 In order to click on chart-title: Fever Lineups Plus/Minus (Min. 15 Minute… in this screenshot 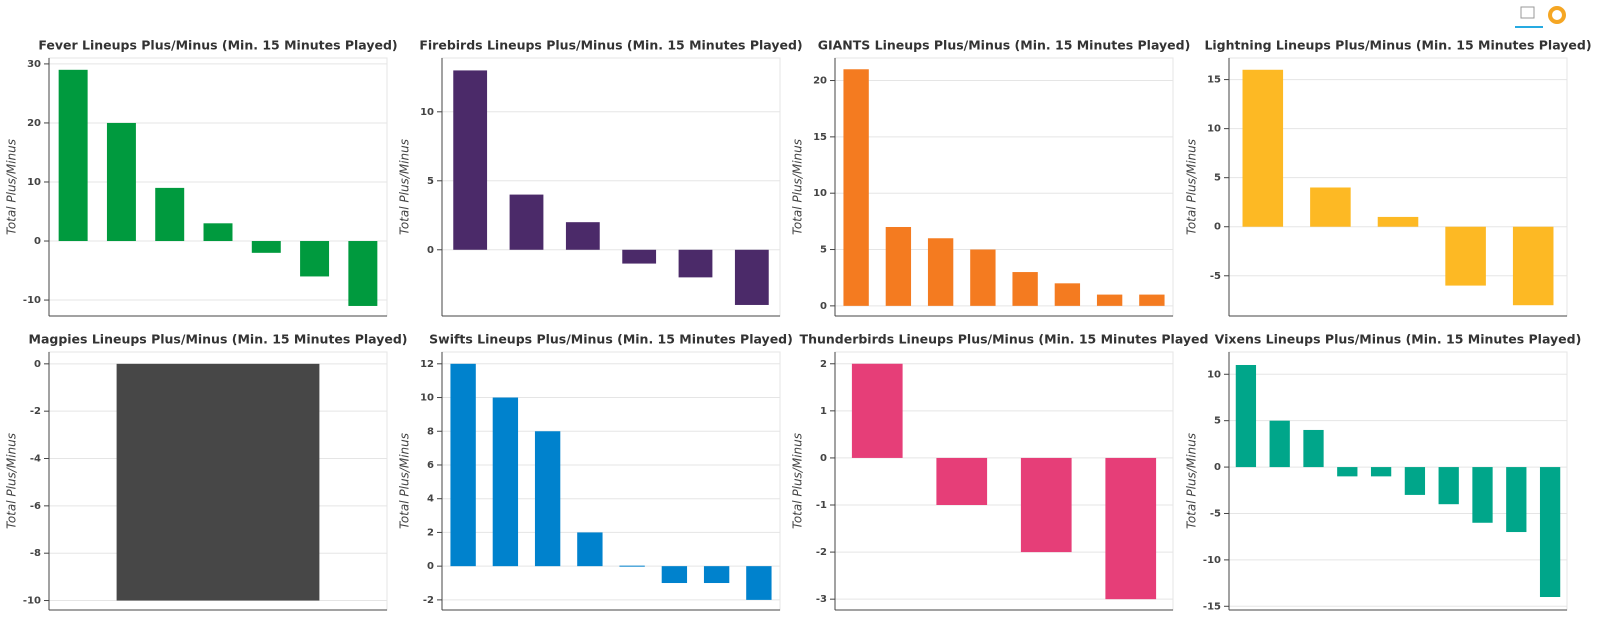, I will do `click(217, 45)`.